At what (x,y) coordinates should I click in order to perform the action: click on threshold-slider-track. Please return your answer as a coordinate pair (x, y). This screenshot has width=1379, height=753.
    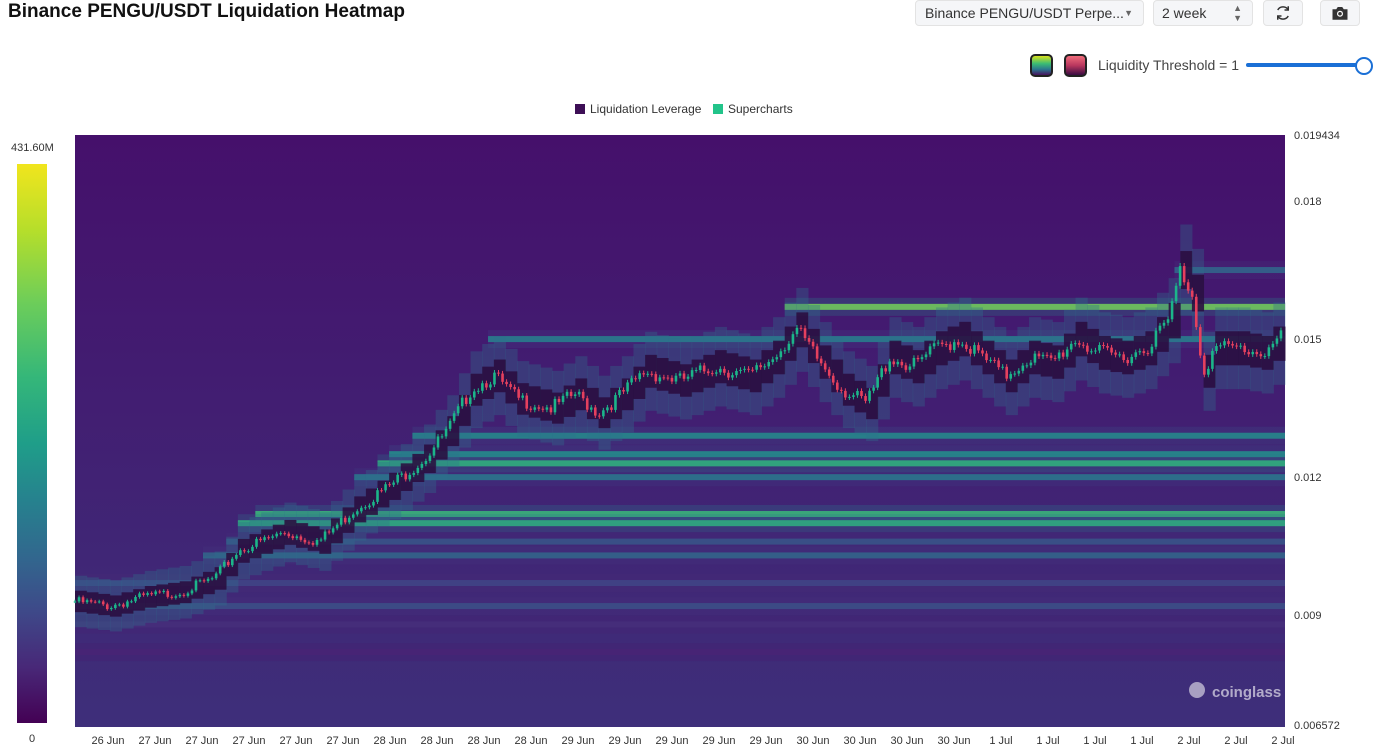
    Looking at the image, I should click on (1305, 65).